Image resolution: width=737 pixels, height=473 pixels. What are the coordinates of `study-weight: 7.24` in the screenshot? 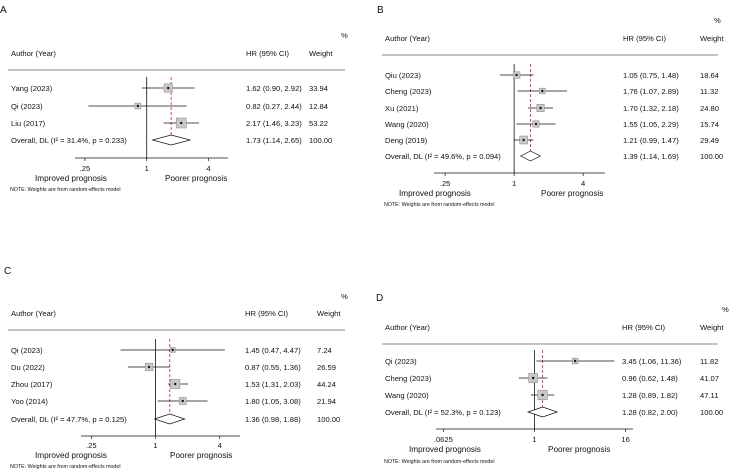 It's located at (324, 350).